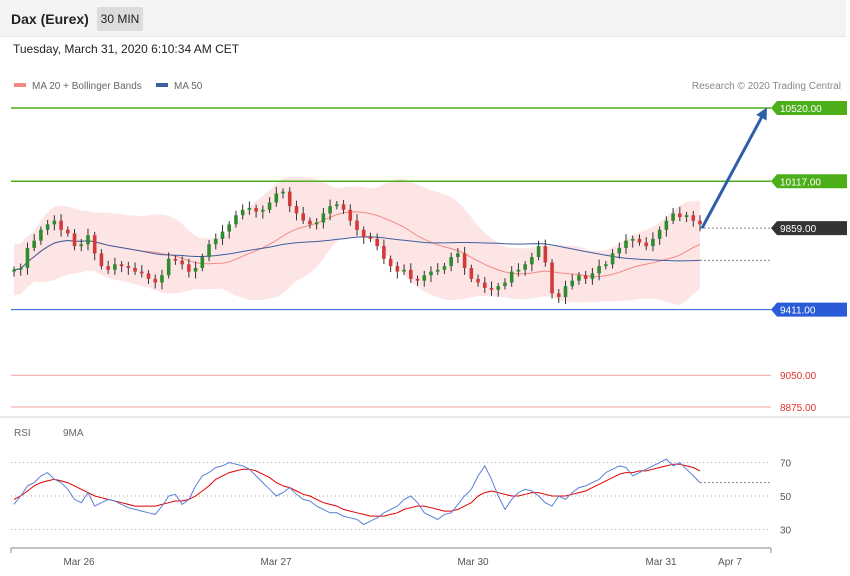 The image size is (850, 576). I want to click on timestamp: Tuesday, March 31, 2020 6:10:34 AM CET, so click(126, 49).